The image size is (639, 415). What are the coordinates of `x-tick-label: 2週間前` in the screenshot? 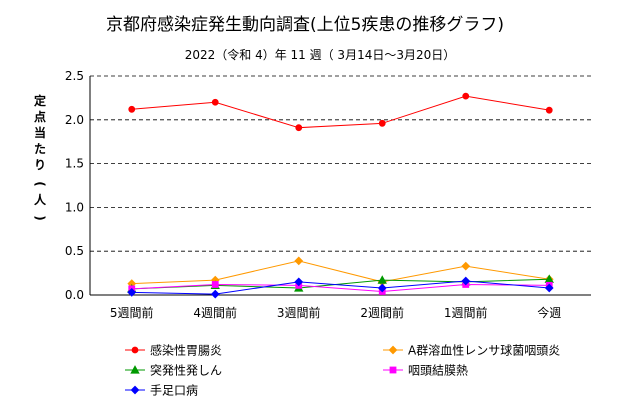 It's located at (382, 312).